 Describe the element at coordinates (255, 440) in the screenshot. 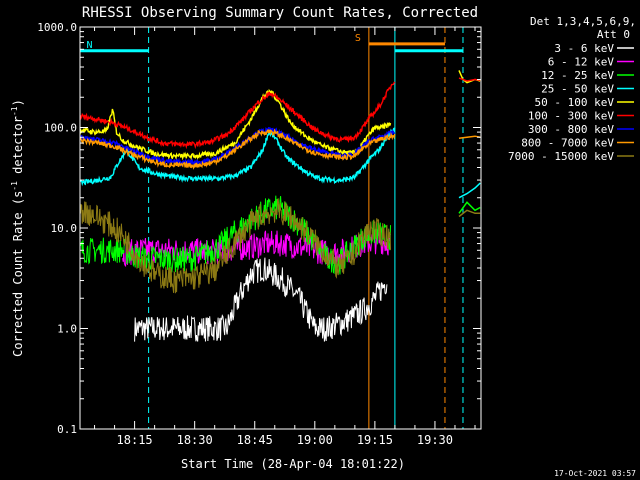

I see `x-tick-label: 18:45` at that location.